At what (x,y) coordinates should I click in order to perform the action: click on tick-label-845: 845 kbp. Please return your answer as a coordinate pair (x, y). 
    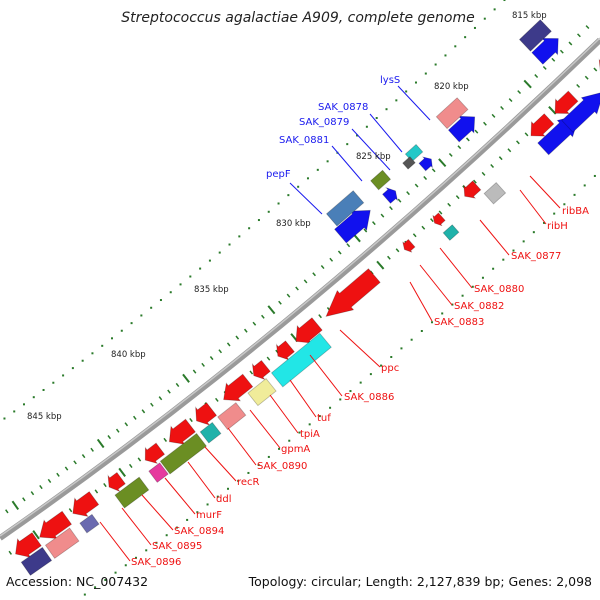
    Looking at the image, I should click on (44, 417).